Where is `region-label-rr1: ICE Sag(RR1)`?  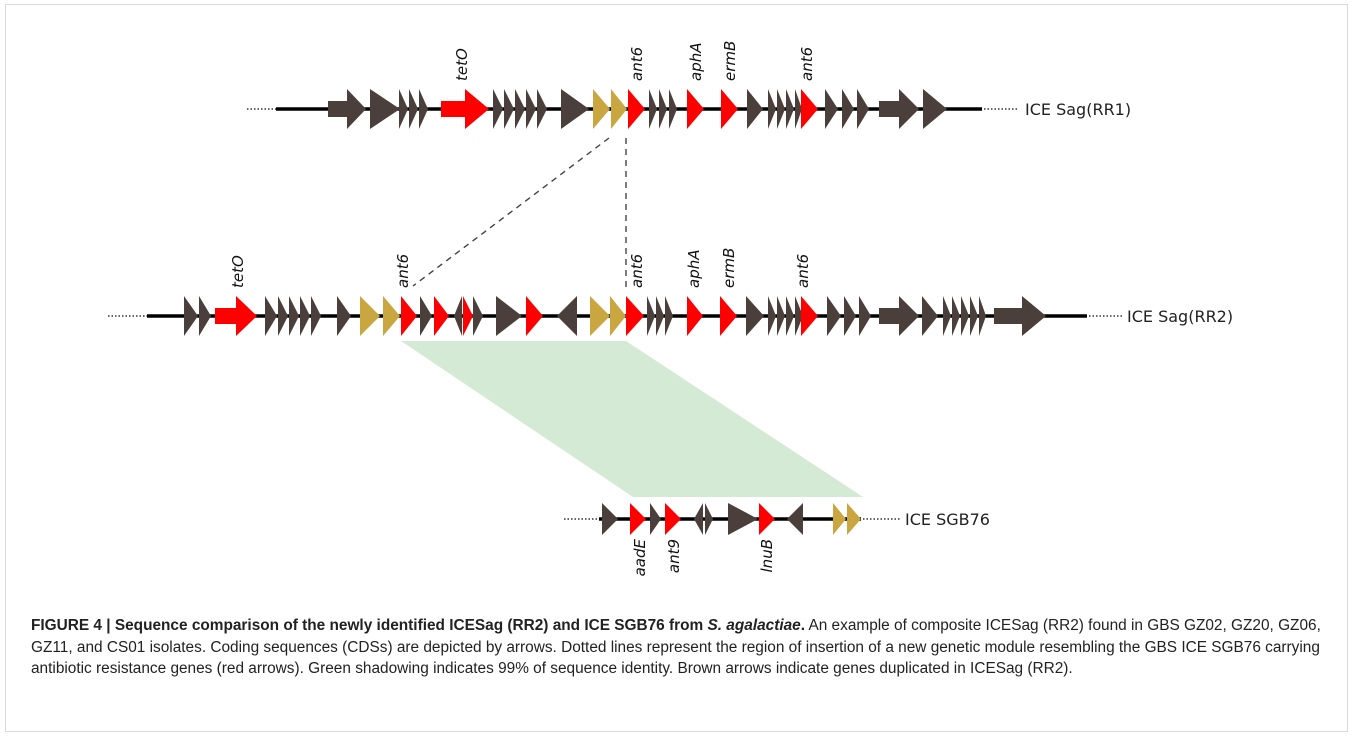
region-label-rr1: ICE Sag(RR1) is located at coordinates (1078, 109).